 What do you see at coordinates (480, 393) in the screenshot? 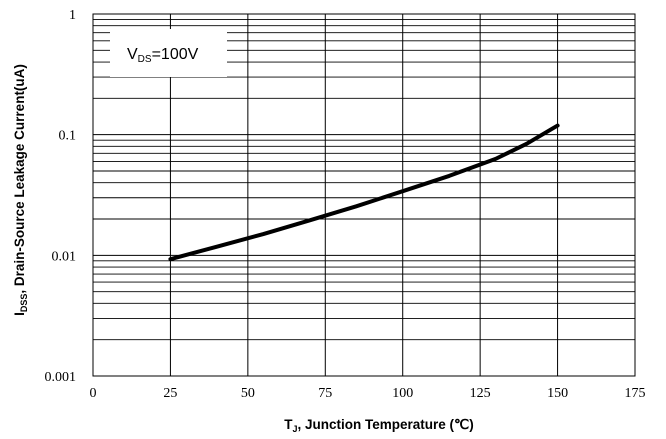
I see `x-tick-label: 125` at bounding box center [480, 393].